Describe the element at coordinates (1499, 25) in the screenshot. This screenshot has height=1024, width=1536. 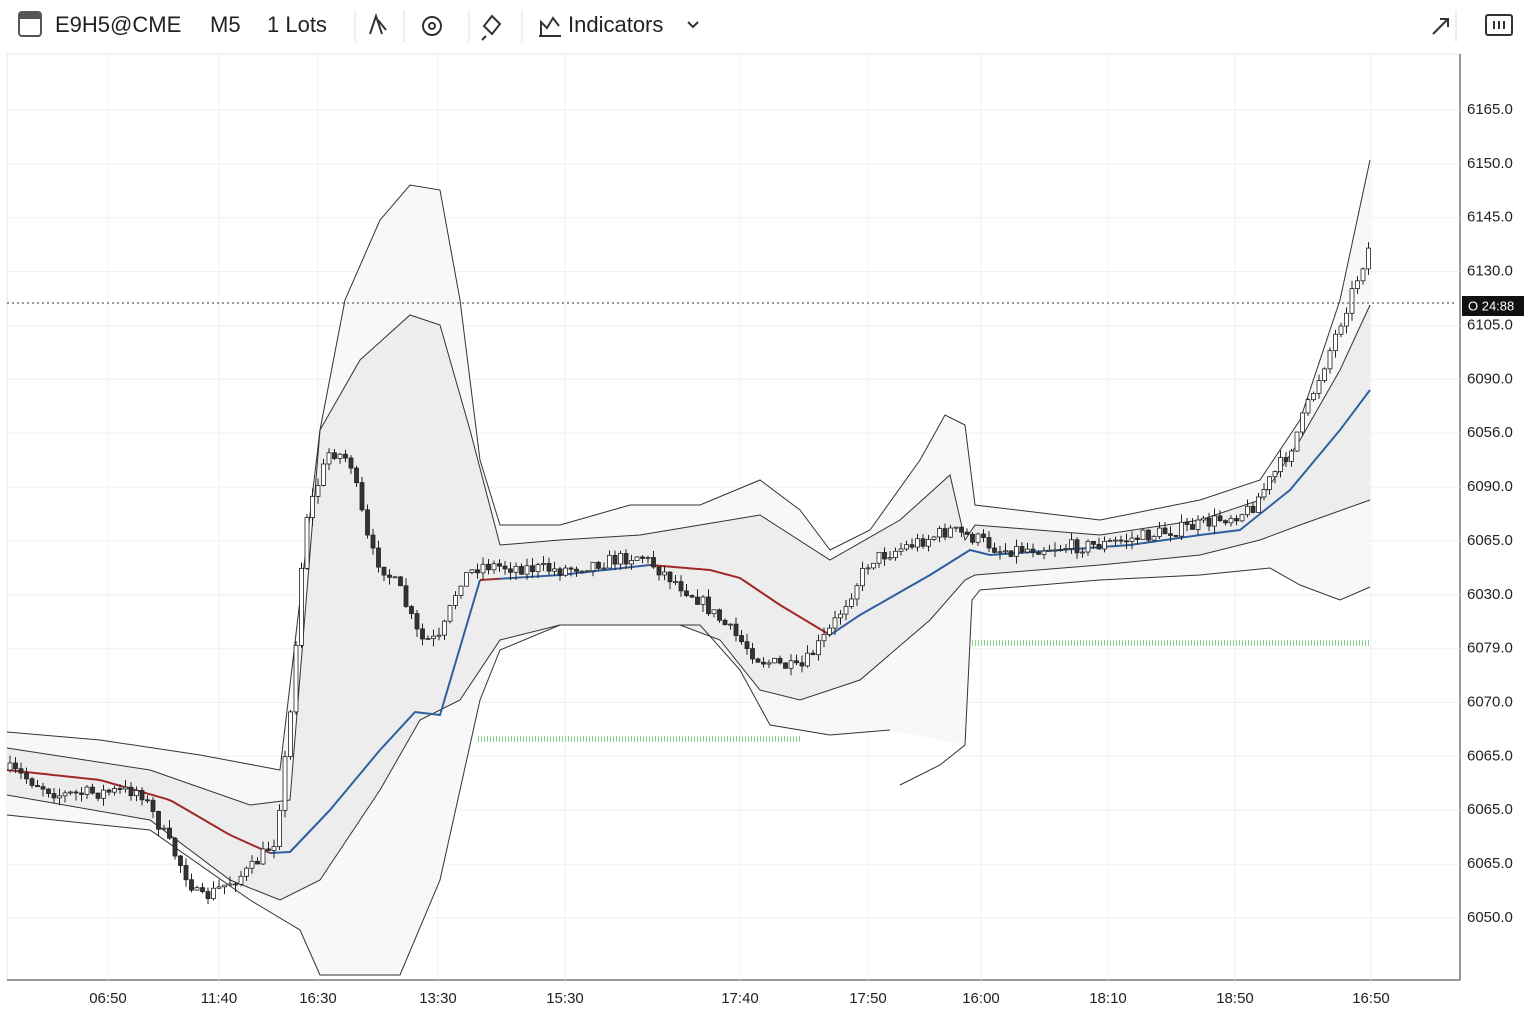
I see `layout-icon` at that location.